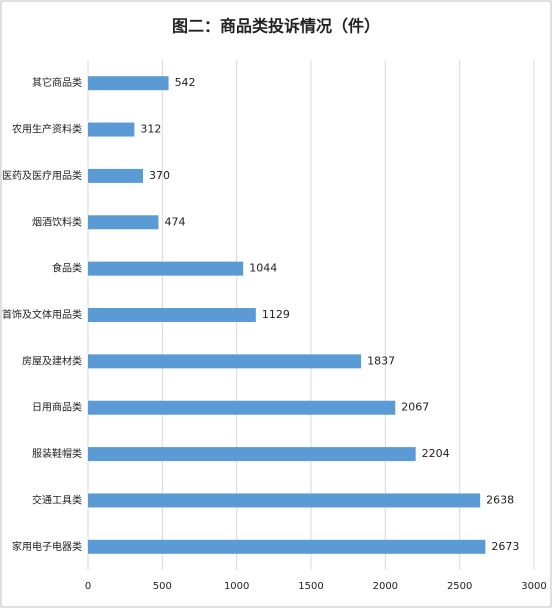  Describe the element at coordinates (42, 175) in the screenshot. I see `y-tick-label: 医药及医疗用品类` at that location.